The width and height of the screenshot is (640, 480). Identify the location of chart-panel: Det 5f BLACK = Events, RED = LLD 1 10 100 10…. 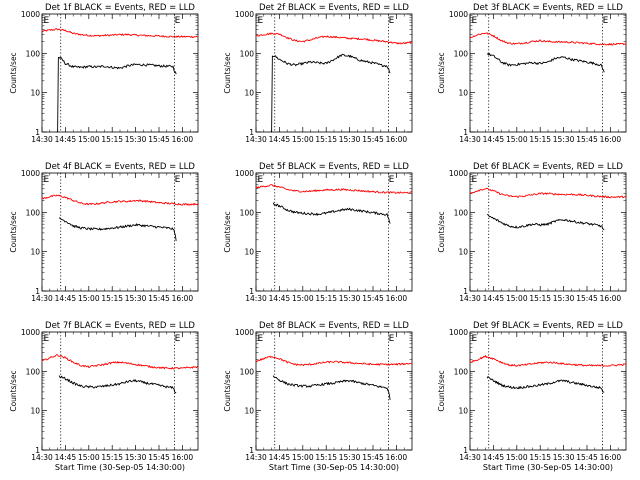
(318, 232).